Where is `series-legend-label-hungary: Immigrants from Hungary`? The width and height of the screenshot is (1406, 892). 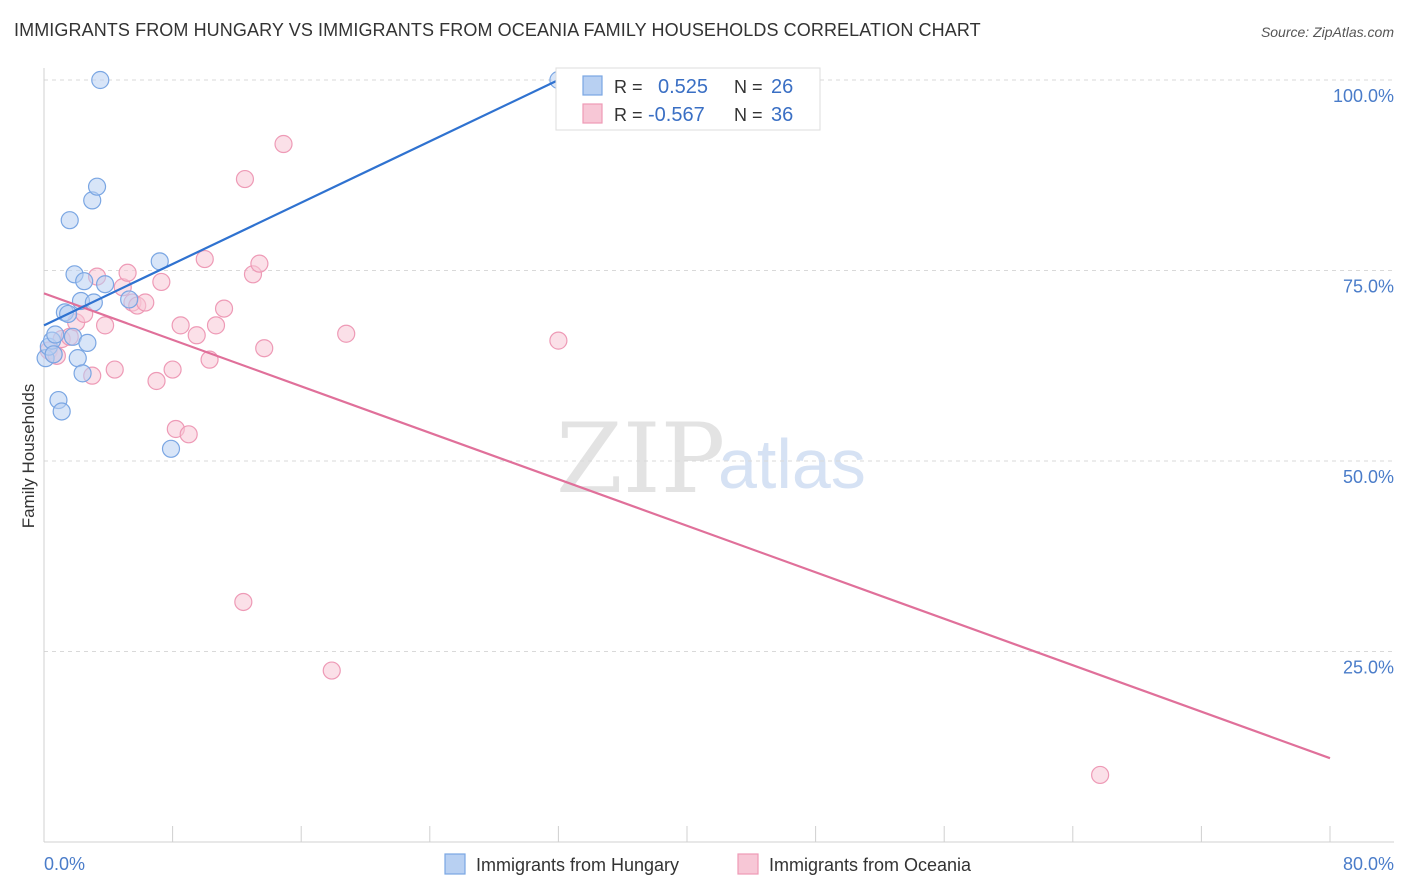 series-legend-label-hungary: Immigrants from Hungary is located at coordinates (577, 865).